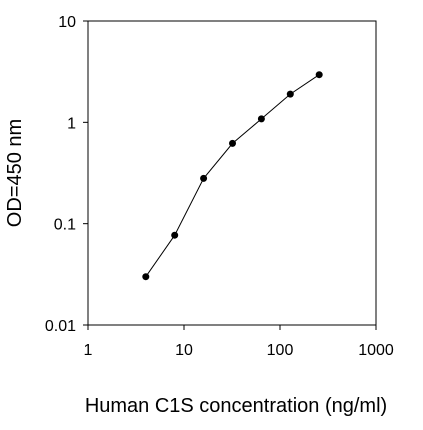 The height and width of the screenshot is (430, 423). What do you see at coordinates (60, 326) in the screenshot?
I see `y-tick-label: 0.01` at bounding box center [60, 326].